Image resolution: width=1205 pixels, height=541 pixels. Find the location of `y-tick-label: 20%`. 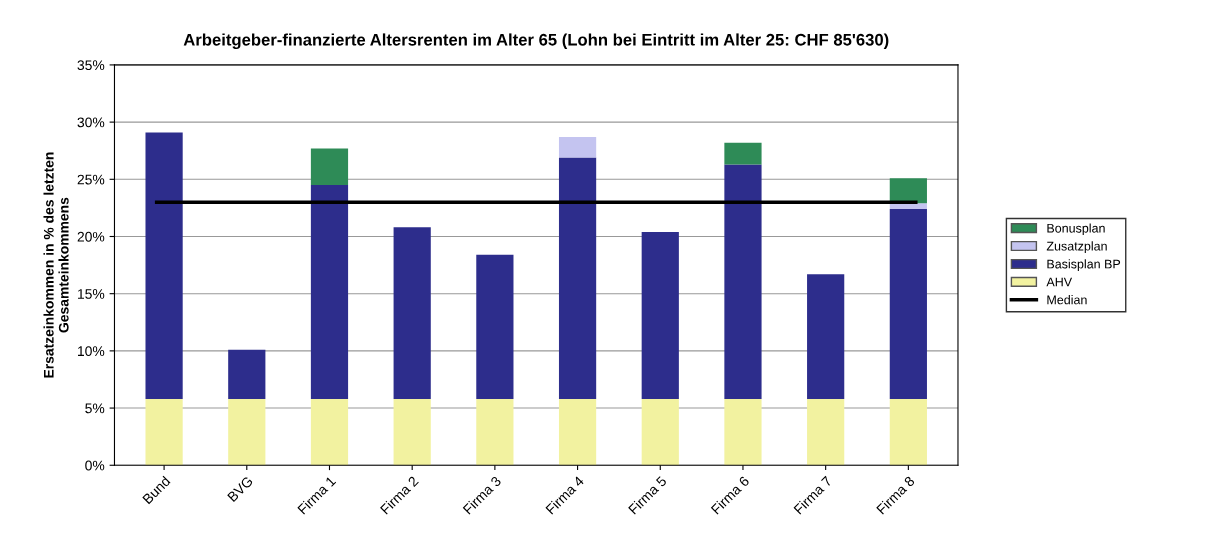

y-tick-label: 20% is located at coordinates (91, 236).